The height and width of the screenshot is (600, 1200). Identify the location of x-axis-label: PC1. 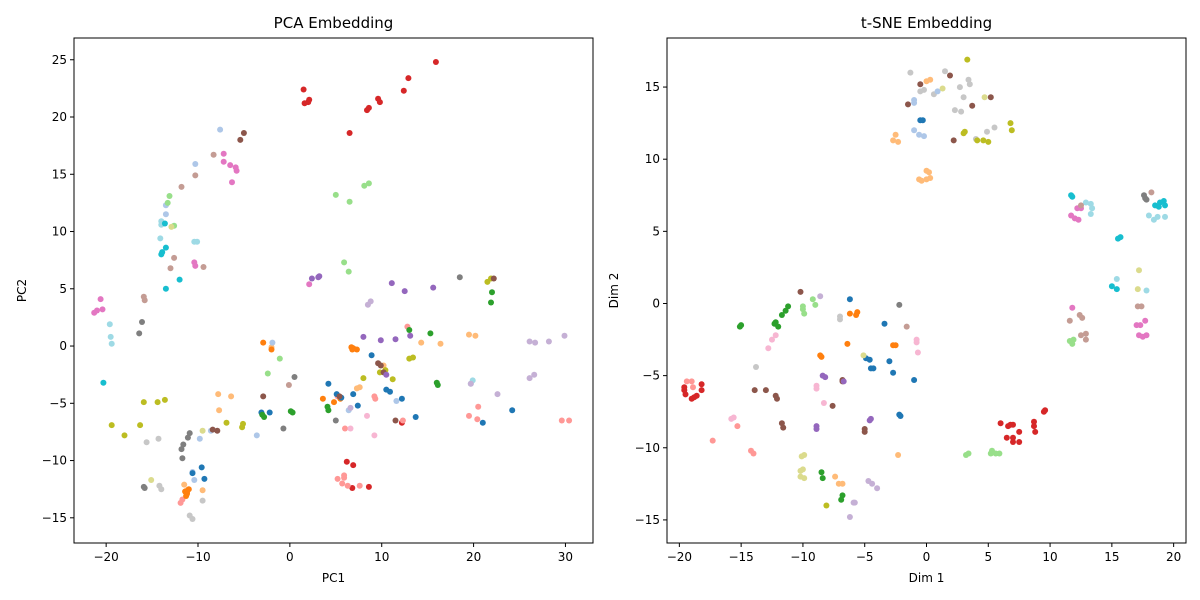
(333, 578).